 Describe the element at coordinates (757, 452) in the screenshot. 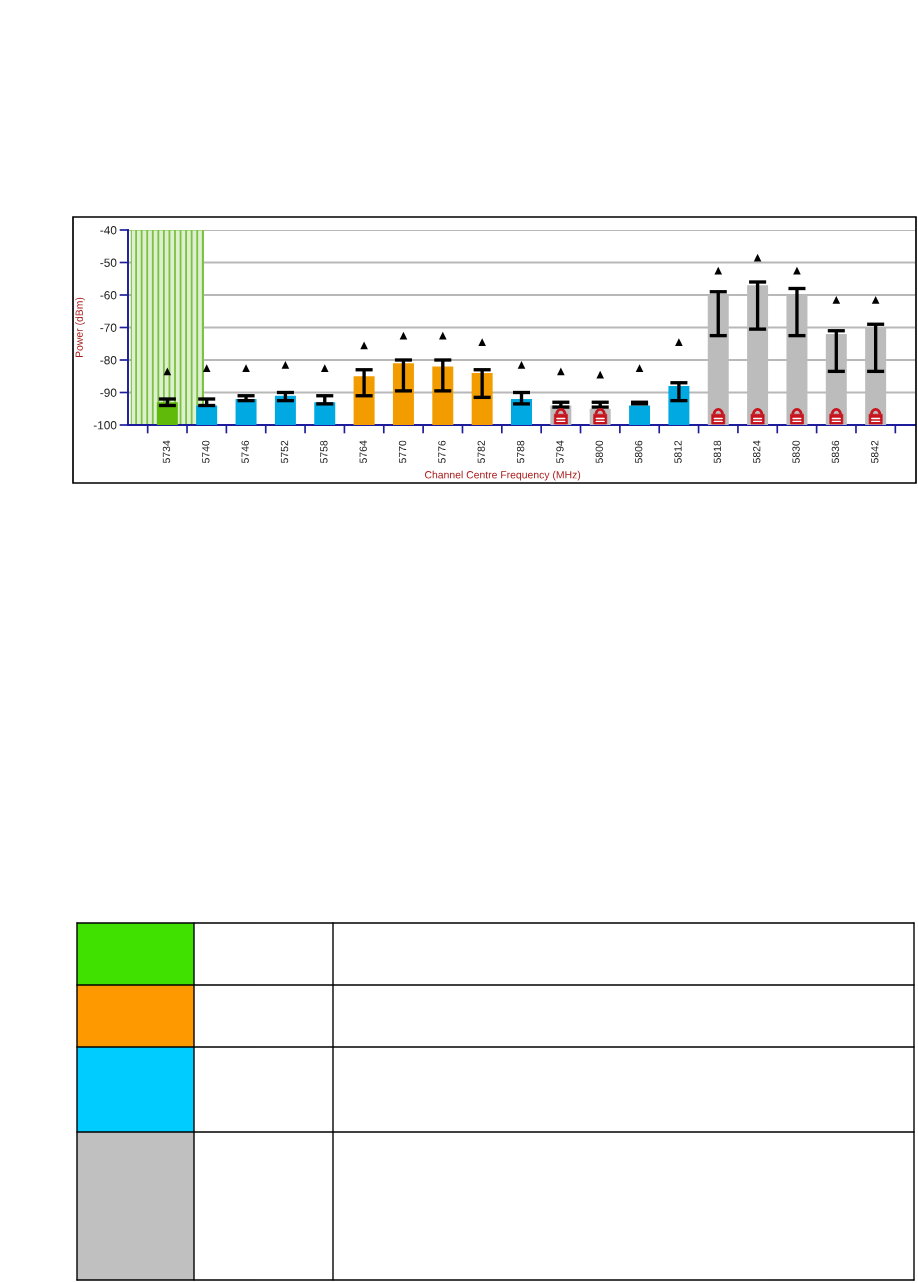

I see `x-tick-label: 5824` at that location.